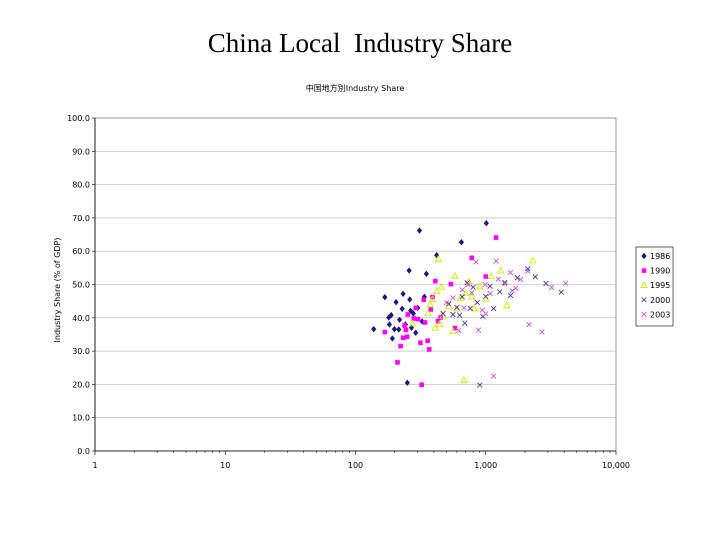 This screenshot has height=540, width=720. Describe the element at coordinates (94, 465) in the screenshot. I see `x-tick-label: 1` at that location.